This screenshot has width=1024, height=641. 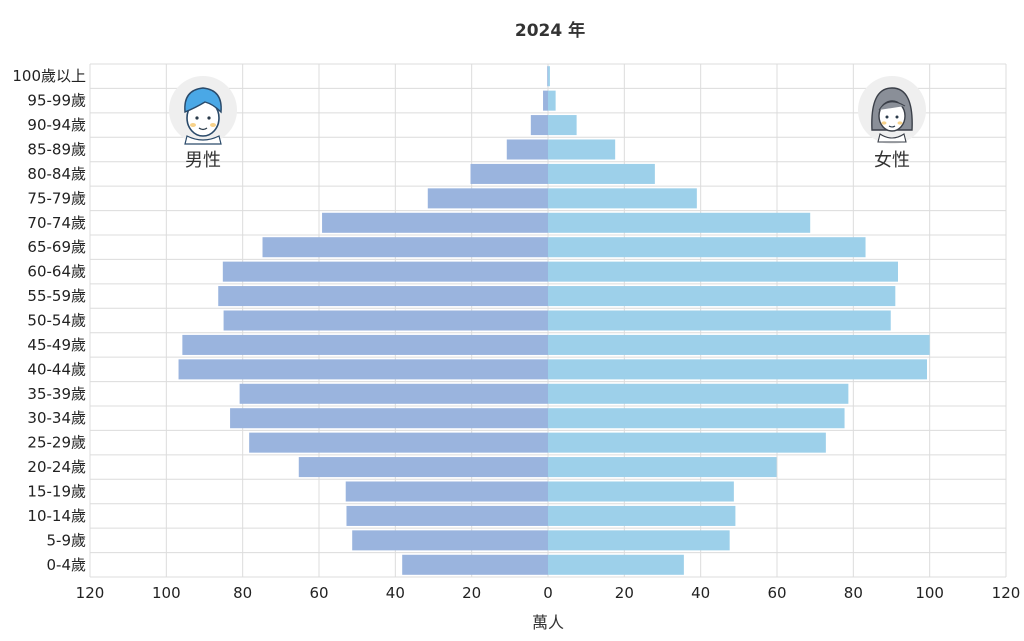 I want to click on y-tick-label: 90-94歲, so click(x=56, y=125).